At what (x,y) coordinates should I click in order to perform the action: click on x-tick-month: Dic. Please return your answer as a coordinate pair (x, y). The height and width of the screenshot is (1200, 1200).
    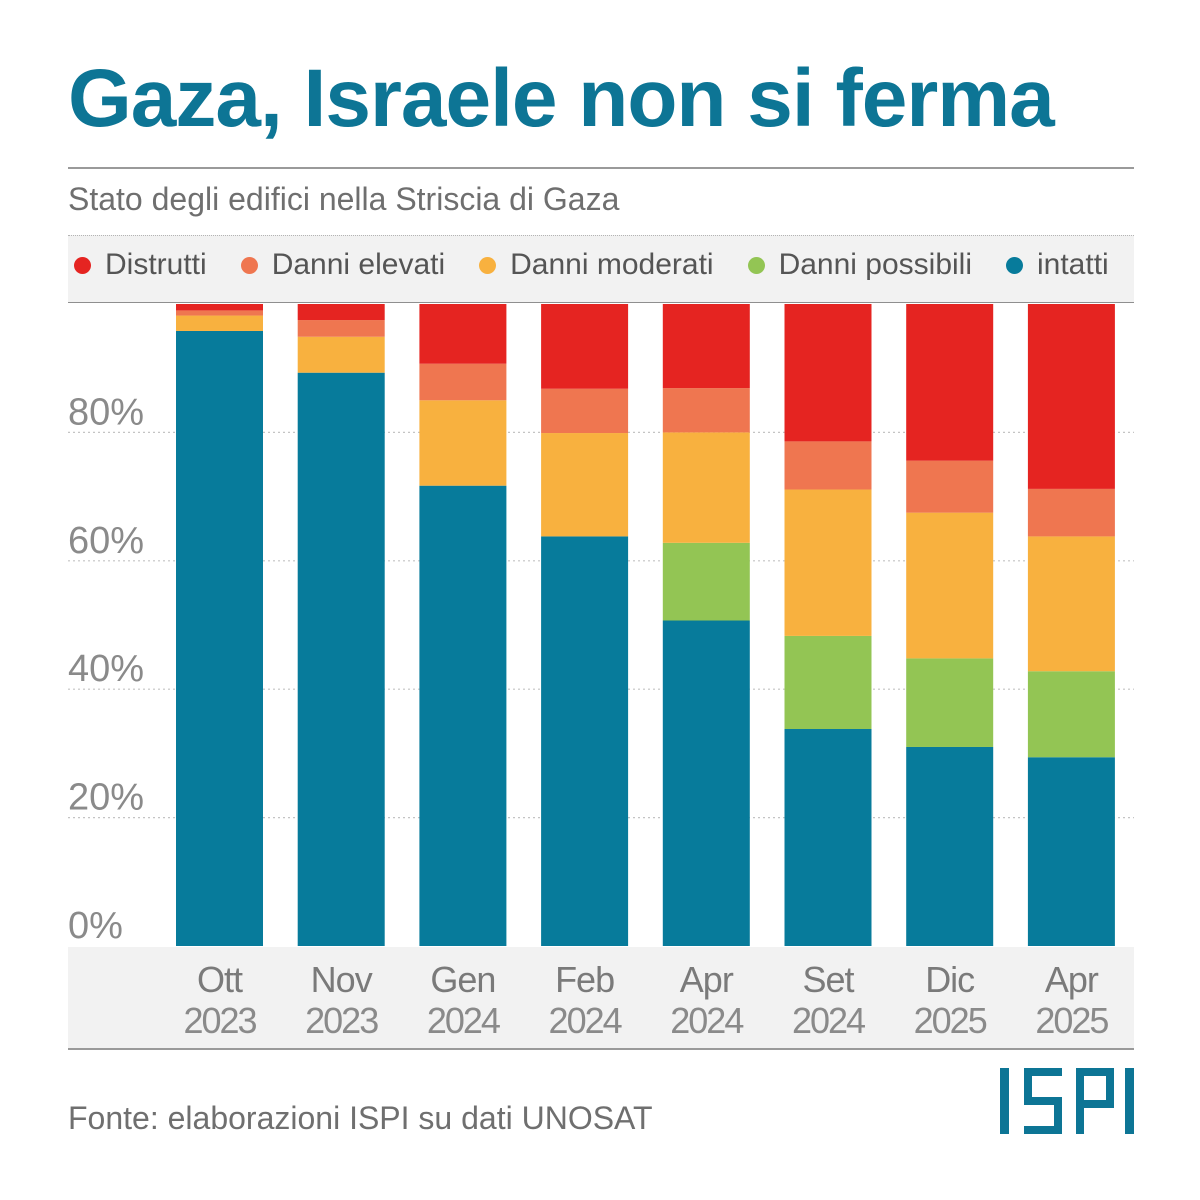
    Looking at the image, I should click on (950, 979).